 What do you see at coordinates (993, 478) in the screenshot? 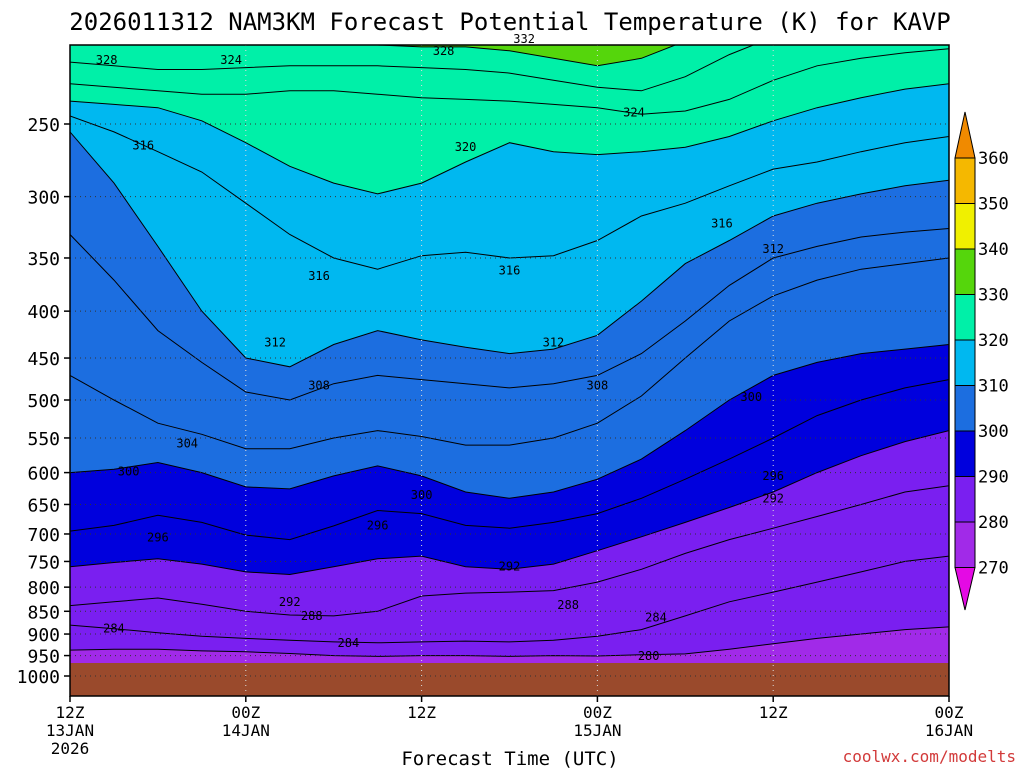
I see `colorbar-tick-label: 290` at bounding box center [993, 478].